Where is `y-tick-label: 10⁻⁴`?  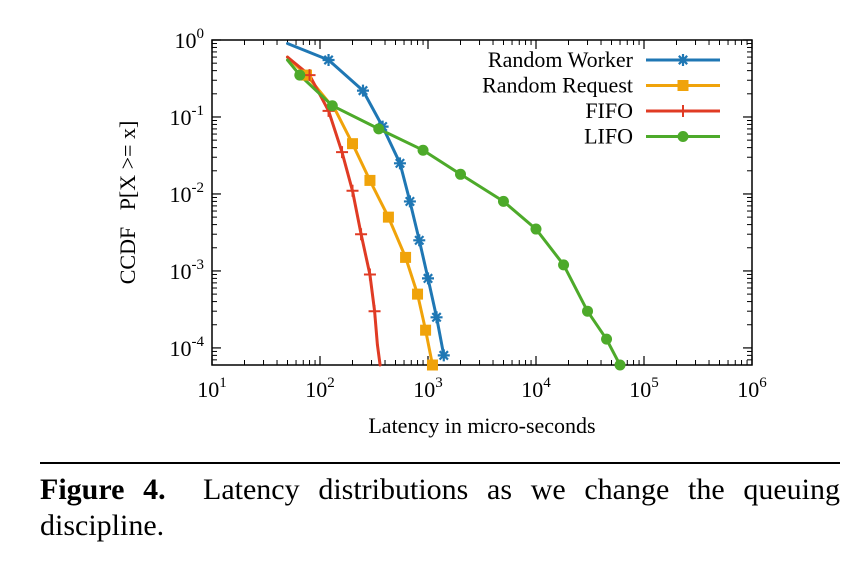
y-tick-label: 10⁻⁴ is located at coordinates (187, 347).